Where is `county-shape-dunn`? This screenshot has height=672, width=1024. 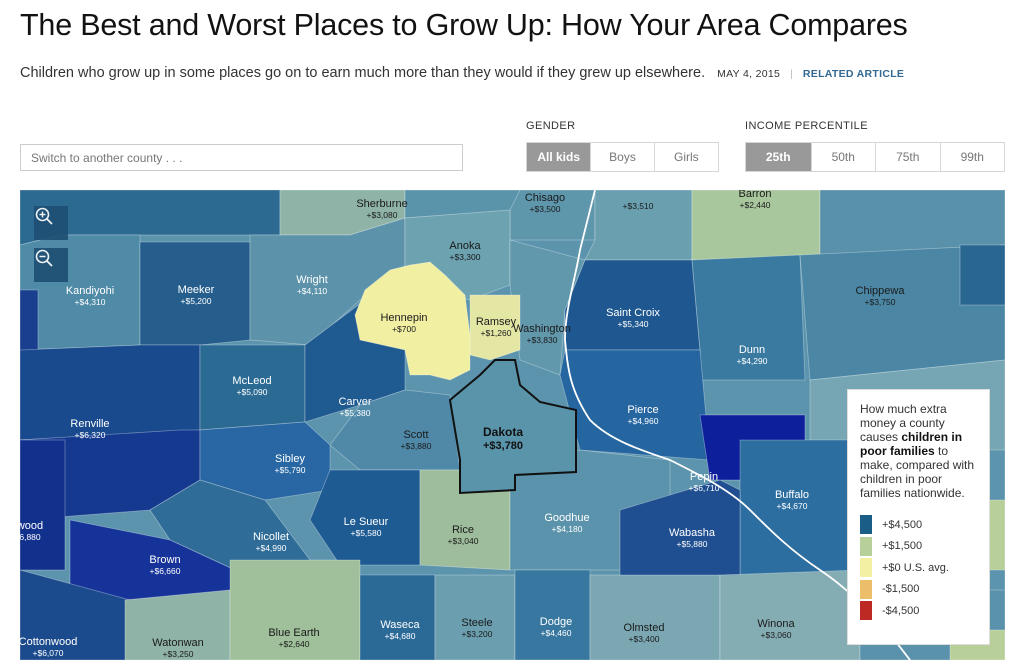
county-shape-dunn is located at coordinates (748, 317).